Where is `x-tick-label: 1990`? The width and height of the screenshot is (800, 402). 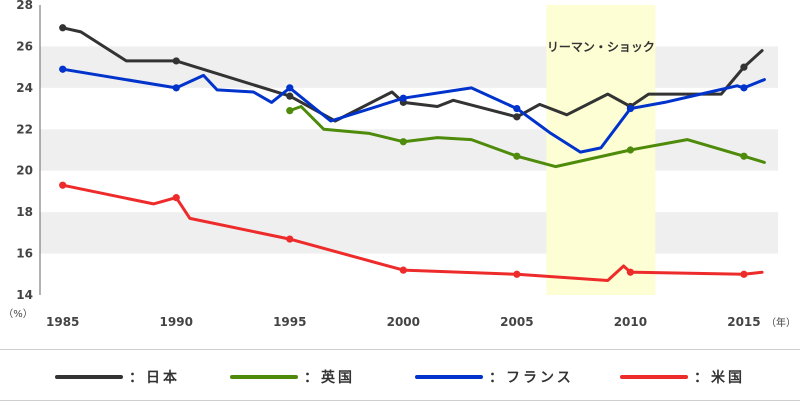 x-tick-label: 1990 is located at coordinates (176, 322).